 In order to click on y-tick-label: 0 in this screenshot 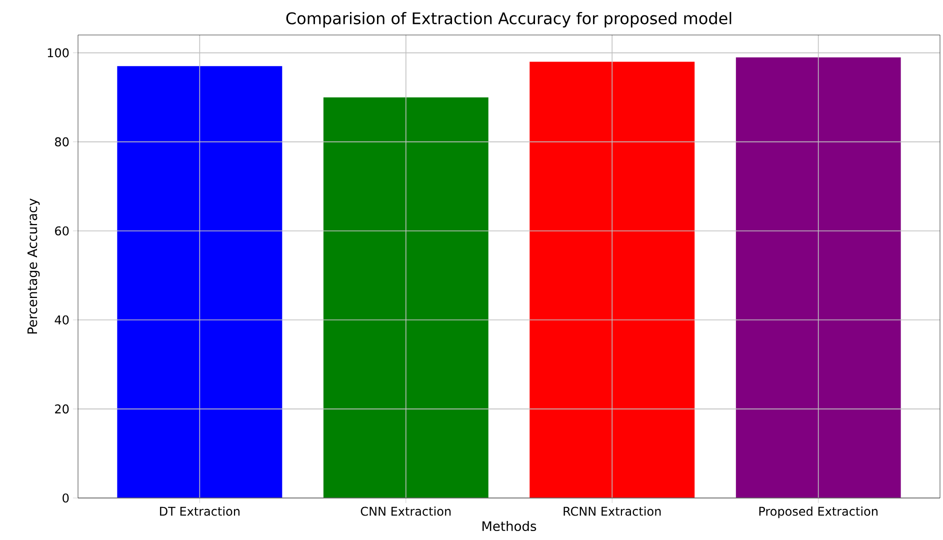, I will do `click(65, 498)`.